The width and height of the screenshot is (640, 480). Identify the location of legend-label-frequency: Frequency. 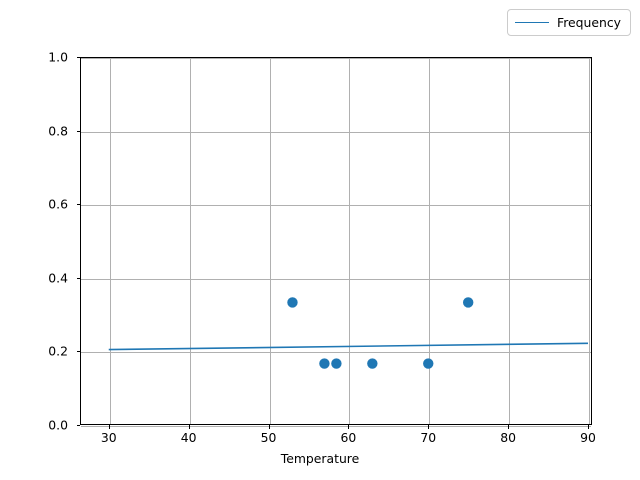
(588, 22).